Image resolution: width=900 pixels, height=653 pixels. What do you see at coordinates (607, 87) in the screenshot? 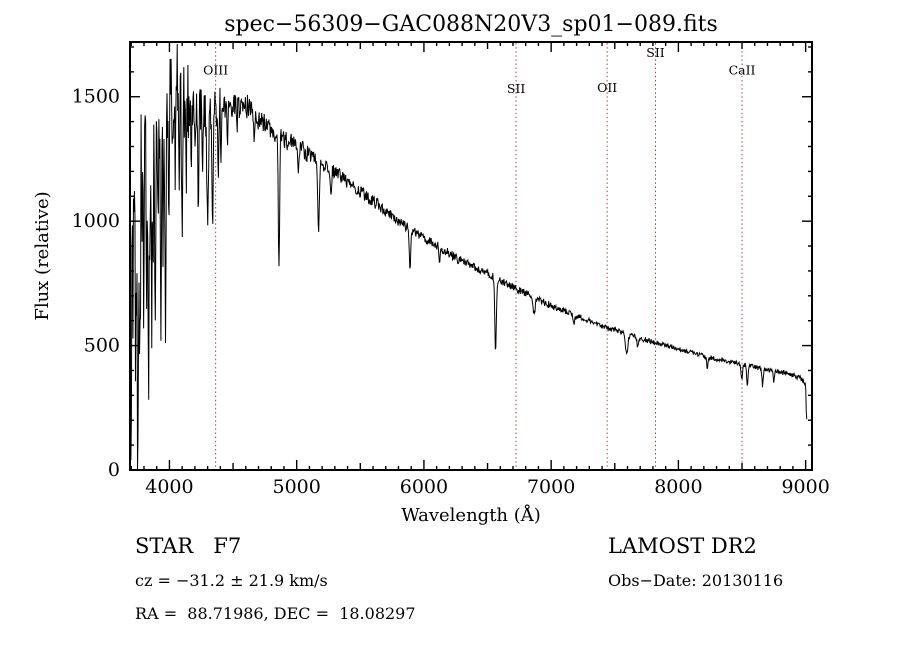
I see `marker-label-oii: OII` at bounding box center [607, 87].